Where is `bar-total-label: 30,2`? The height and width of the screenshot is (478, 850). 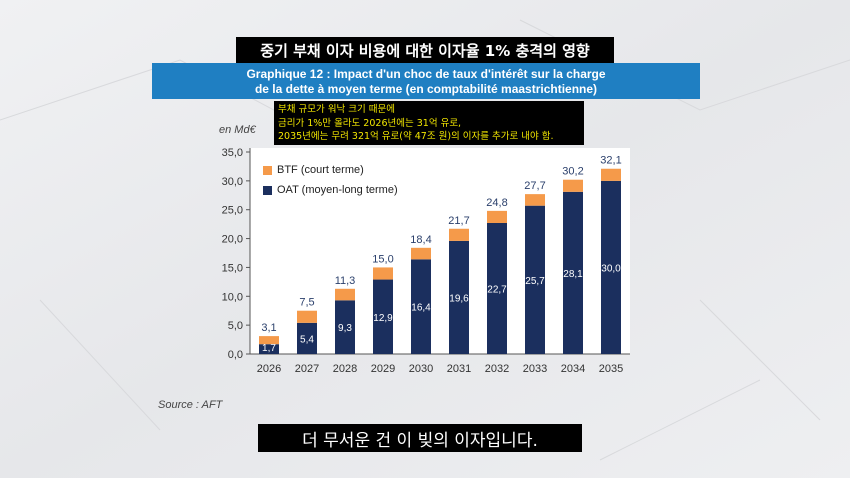 bar-total-label: 30,2 is located at coordinates (572, 172).